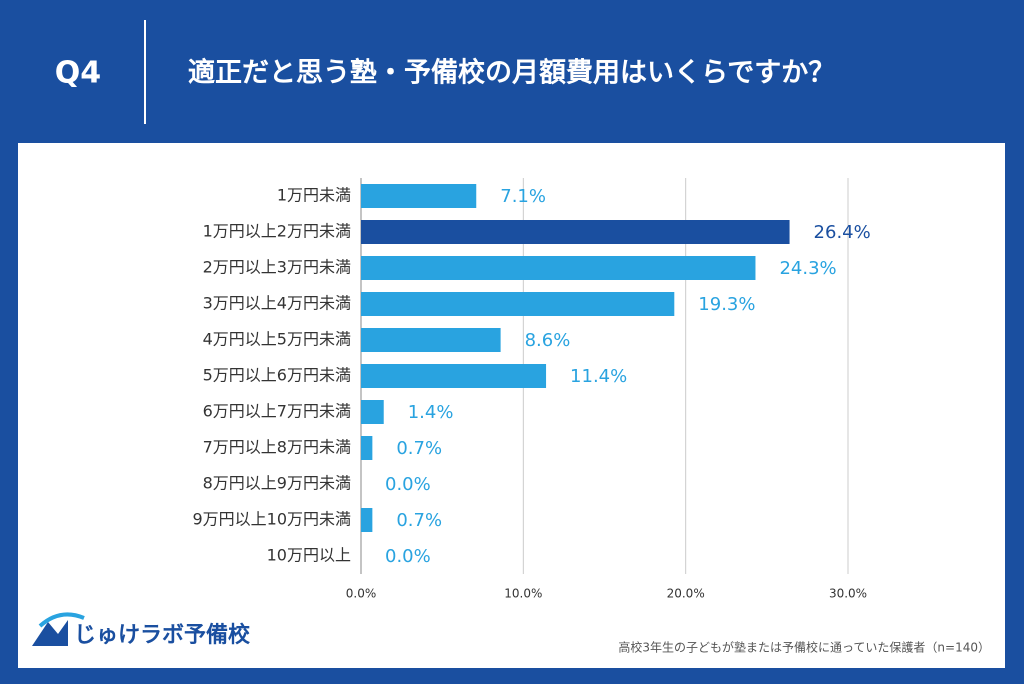 The image size is (1024, 688). Describe the element at coordinates (726, 304) in the screenshot. I see `value-label: 19.3%` at that location.